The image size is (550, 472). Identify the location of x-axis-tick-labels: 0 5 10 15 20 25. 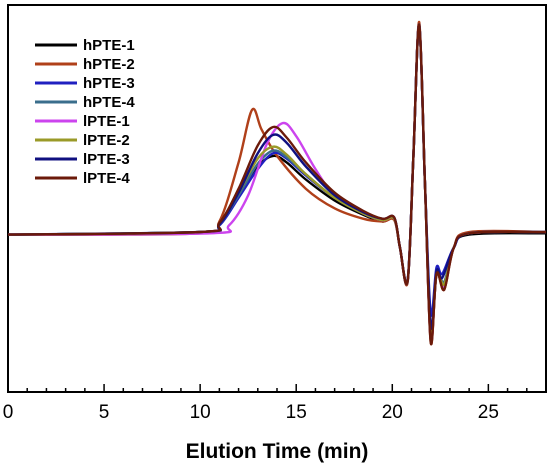
(251, 412).